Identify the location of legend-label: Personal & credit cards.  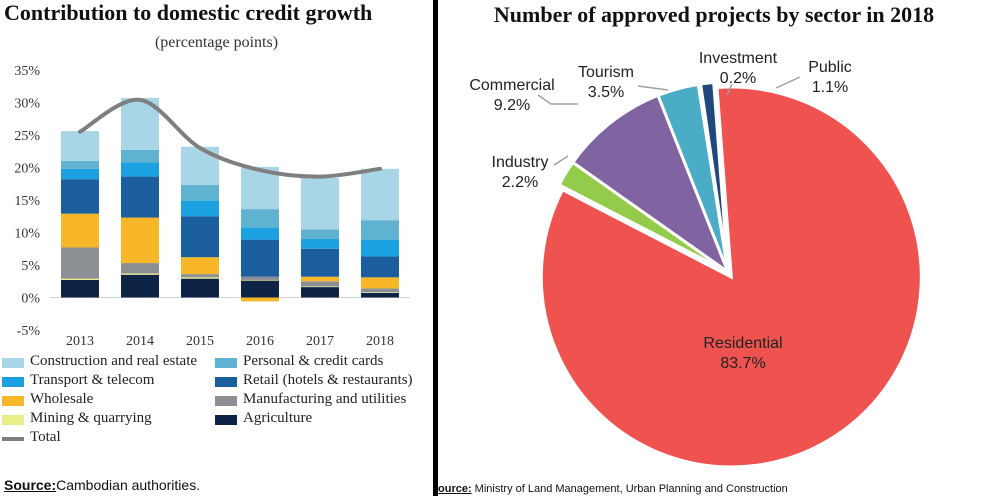
(313, 361).